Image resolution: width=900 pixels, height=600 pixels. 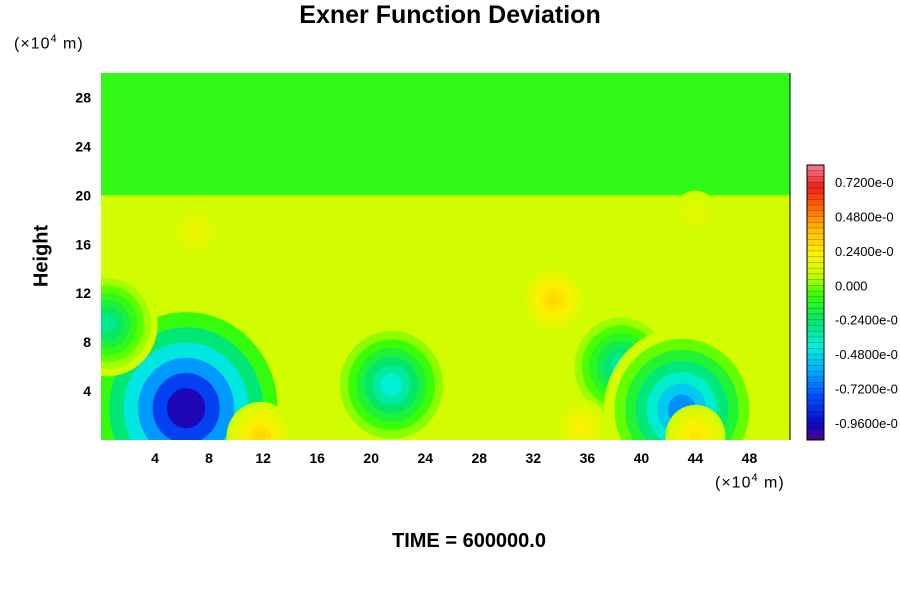 I want to click on x-tick-label: 20, so click(x=371, y=458).